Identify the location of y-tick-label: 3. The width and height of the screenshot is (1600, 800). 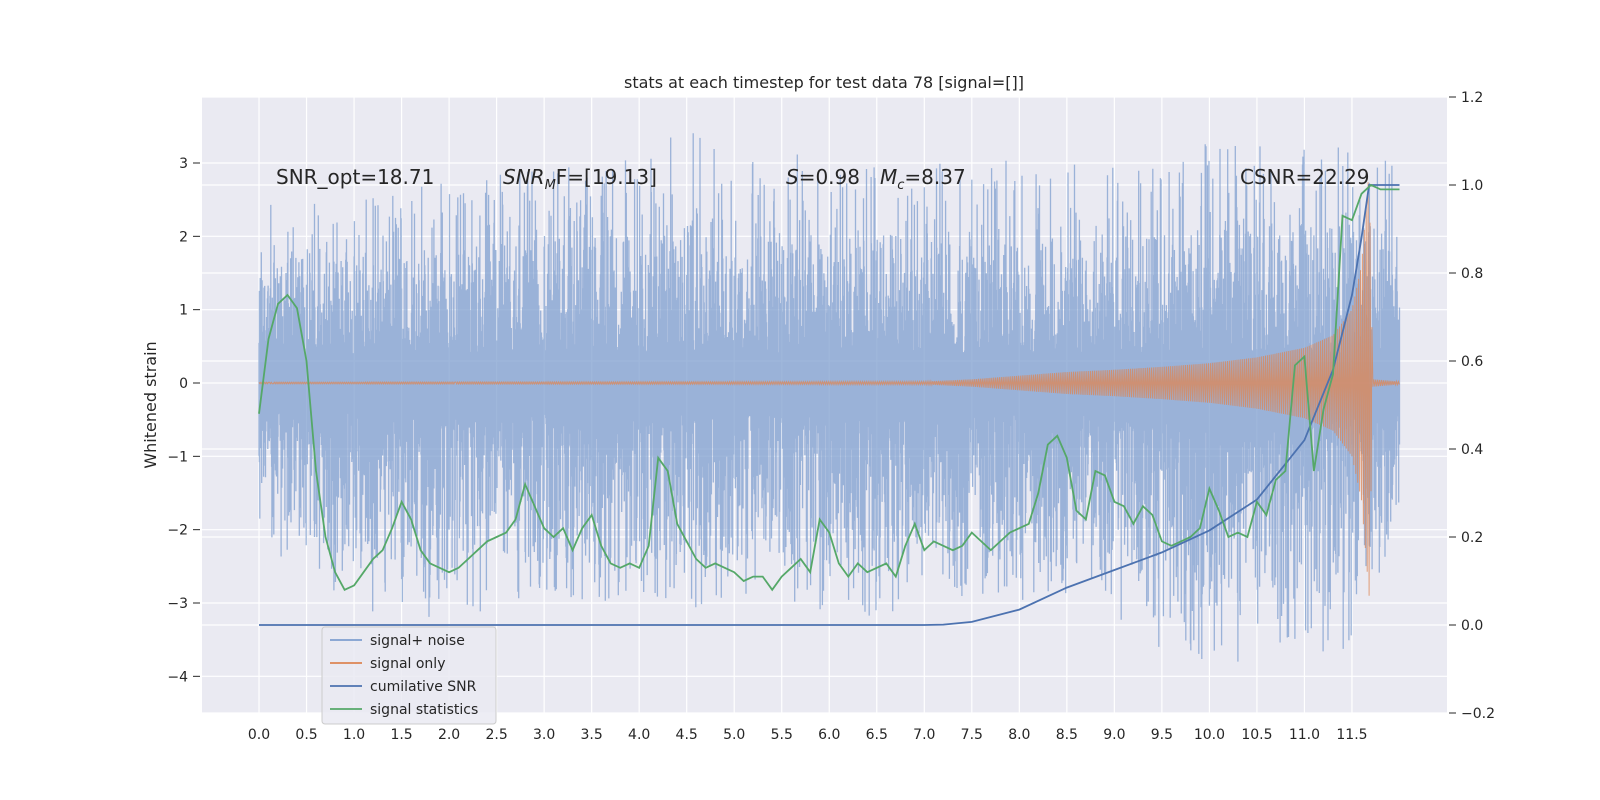
(183, 164).